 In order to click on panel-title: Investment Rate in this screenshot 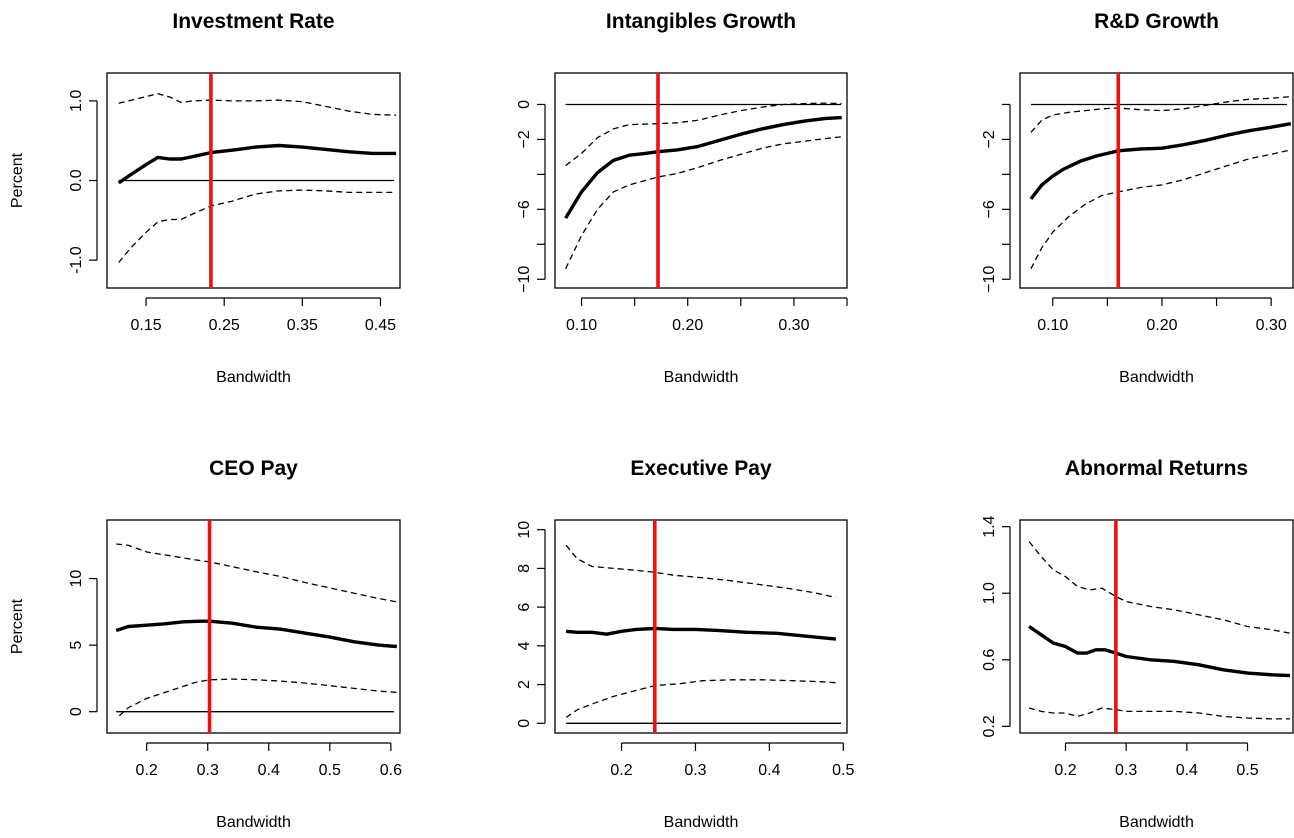, I will do `click(253, 21)`.